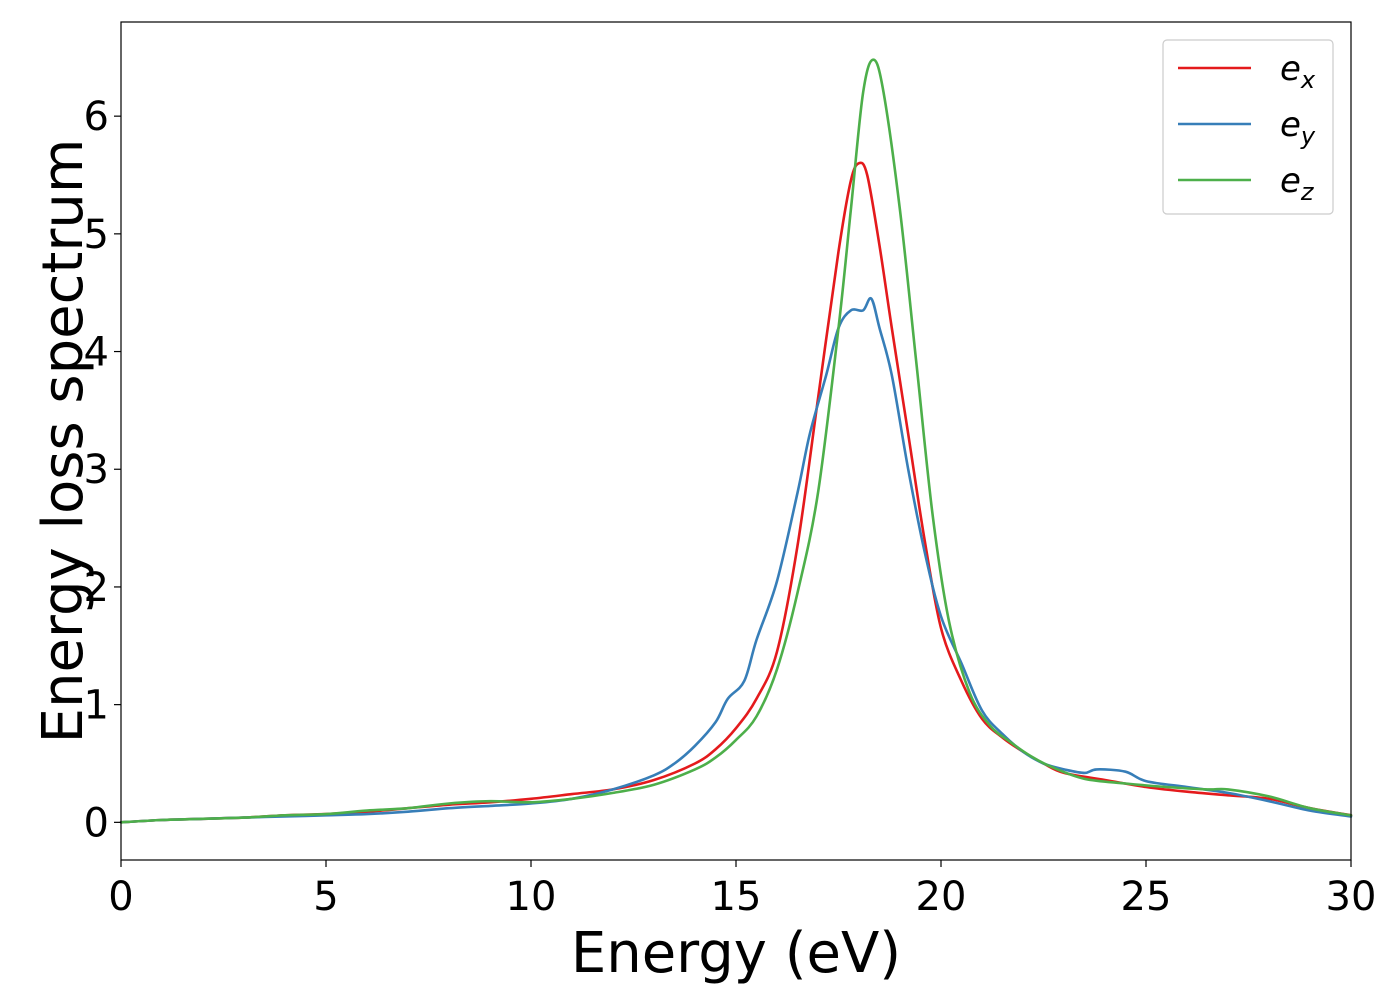  I want to click on legend-box, so click(1248, 127).